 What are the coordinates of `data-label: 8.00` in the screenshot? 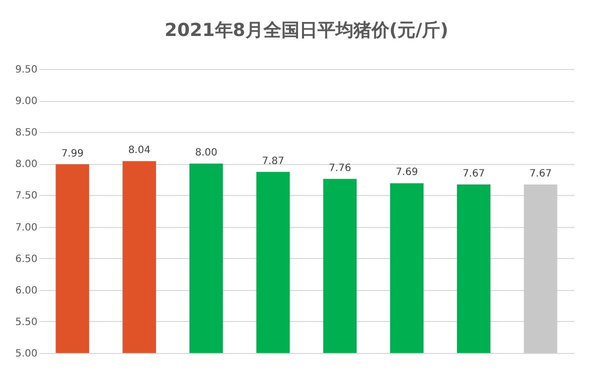 It's located at (206, 153).